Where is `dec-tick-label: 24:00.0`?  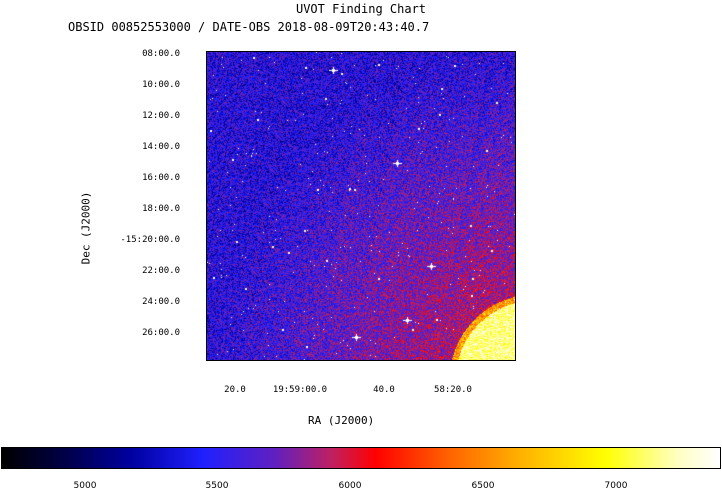 dec-tick-label: 24:00.0 is located at coordinates (161, 302).